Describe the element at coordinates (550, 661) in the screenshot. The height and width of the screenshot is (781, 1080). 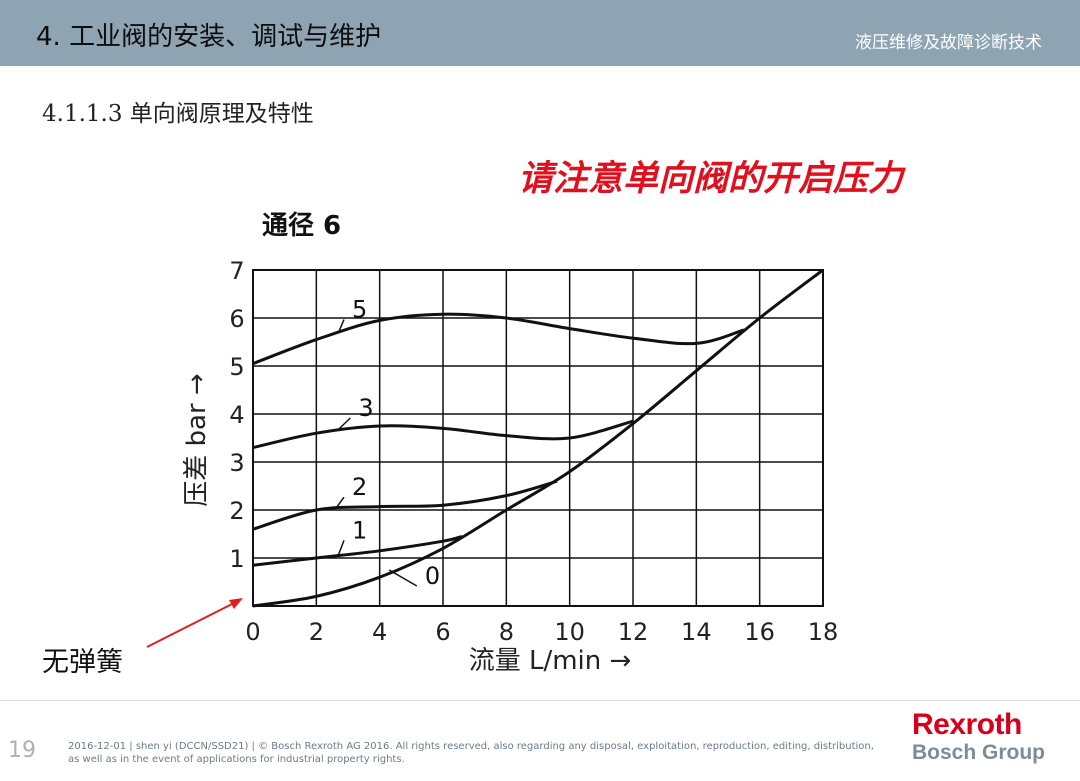
I see `x-axis-label: 流量 L/min →` at that location.